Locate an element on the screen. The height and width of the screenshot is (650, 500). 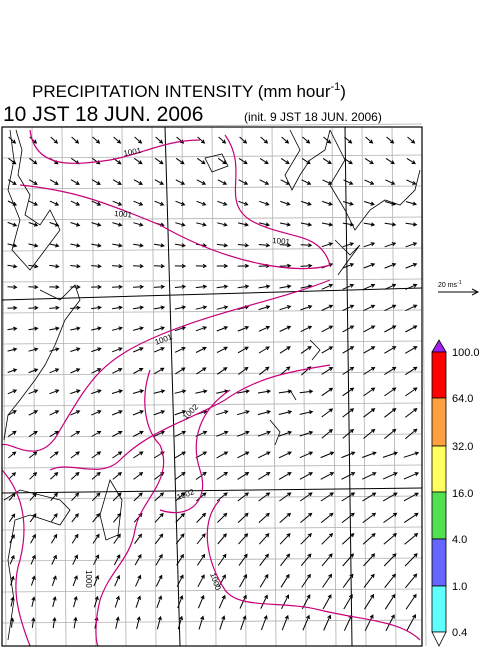
coastline is located at coordinates (37, 565).